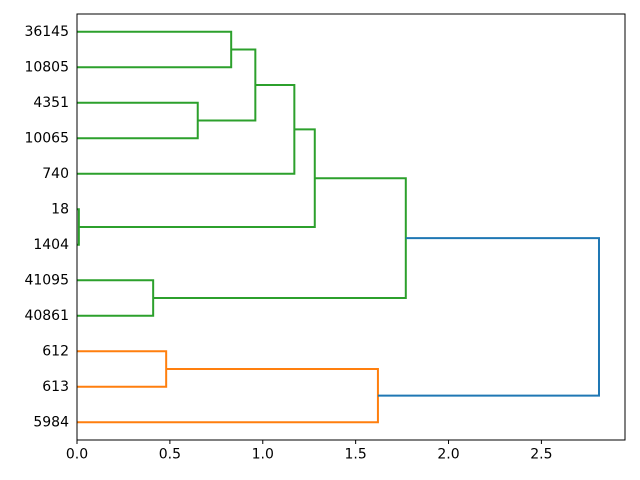 The height and width of the screenshot is (480, 640). Describe the element at coordinates (46, 316) in the screenshot. I see `leaf-label: 40861` at that location.